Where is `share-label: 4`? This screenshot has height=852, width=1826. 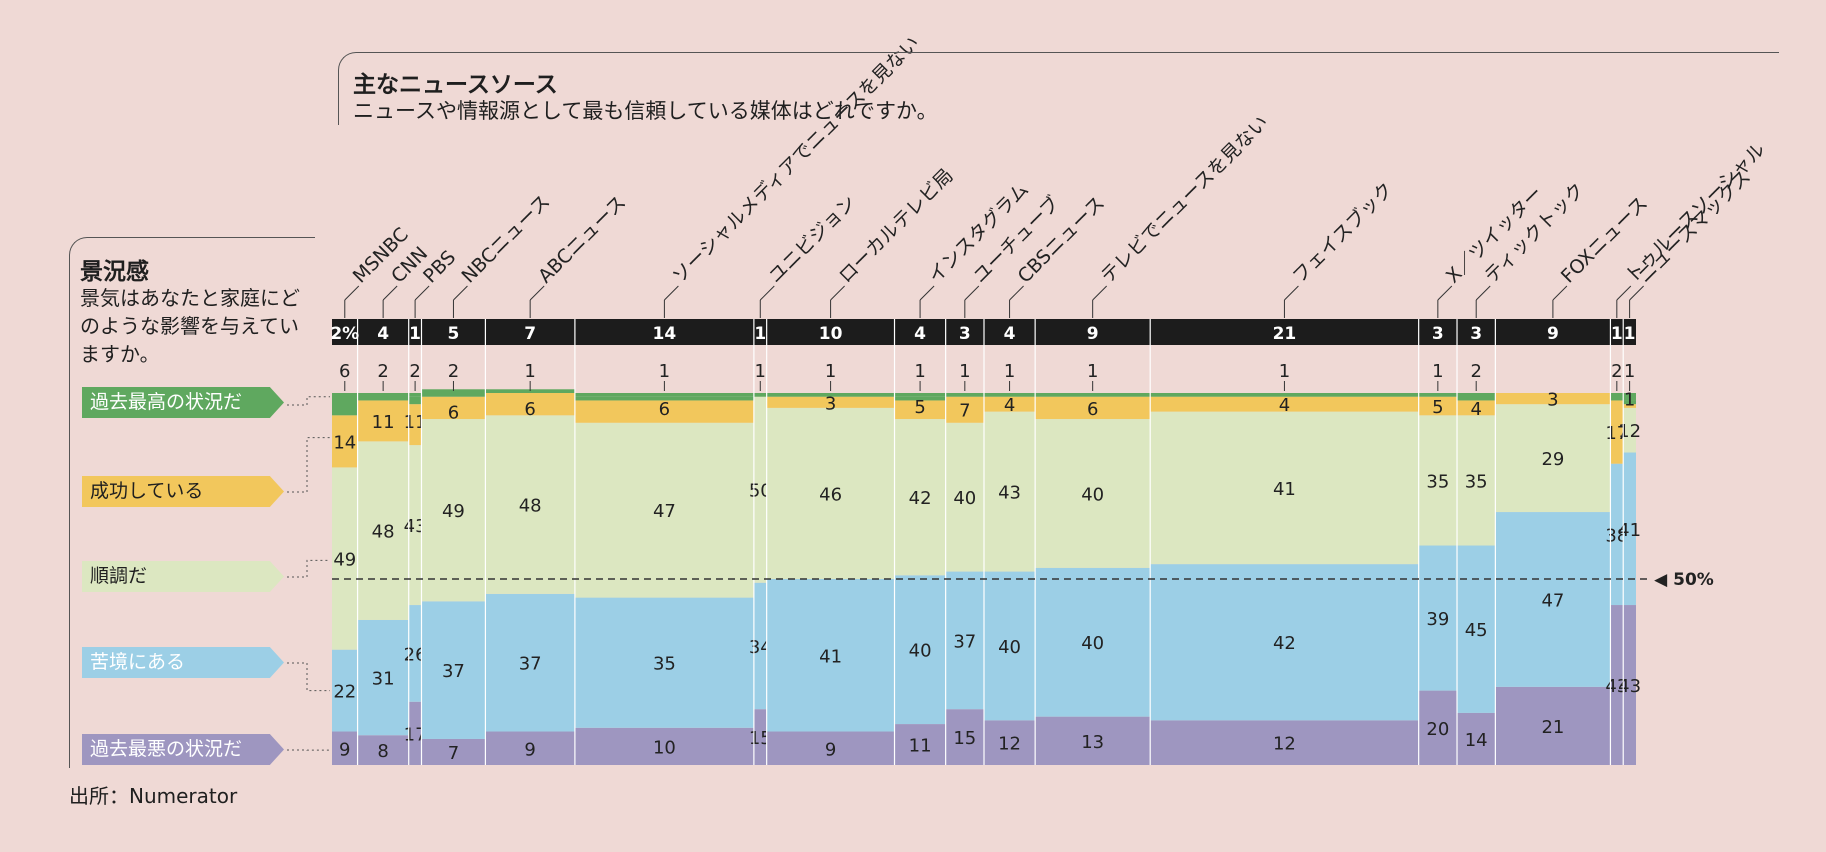 share-label: 4 is located at coordinates (1010, 334).